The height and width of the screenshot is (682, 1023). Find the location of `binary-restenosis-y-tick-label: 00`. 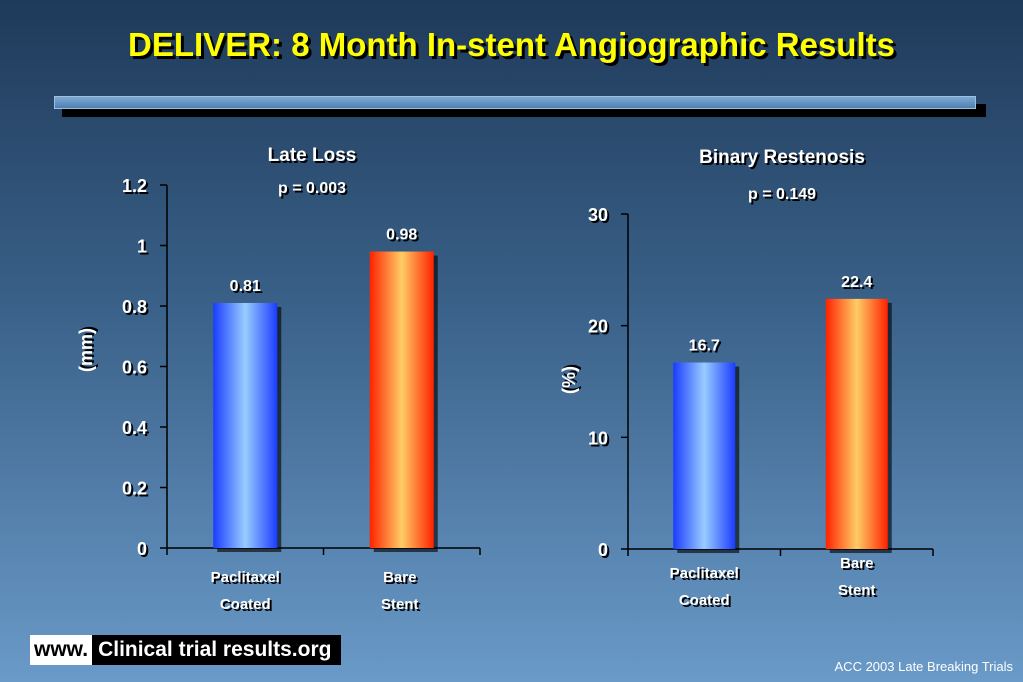

binary-restenosis-y-tick-label: 00 is located at coordinates (604, 551).